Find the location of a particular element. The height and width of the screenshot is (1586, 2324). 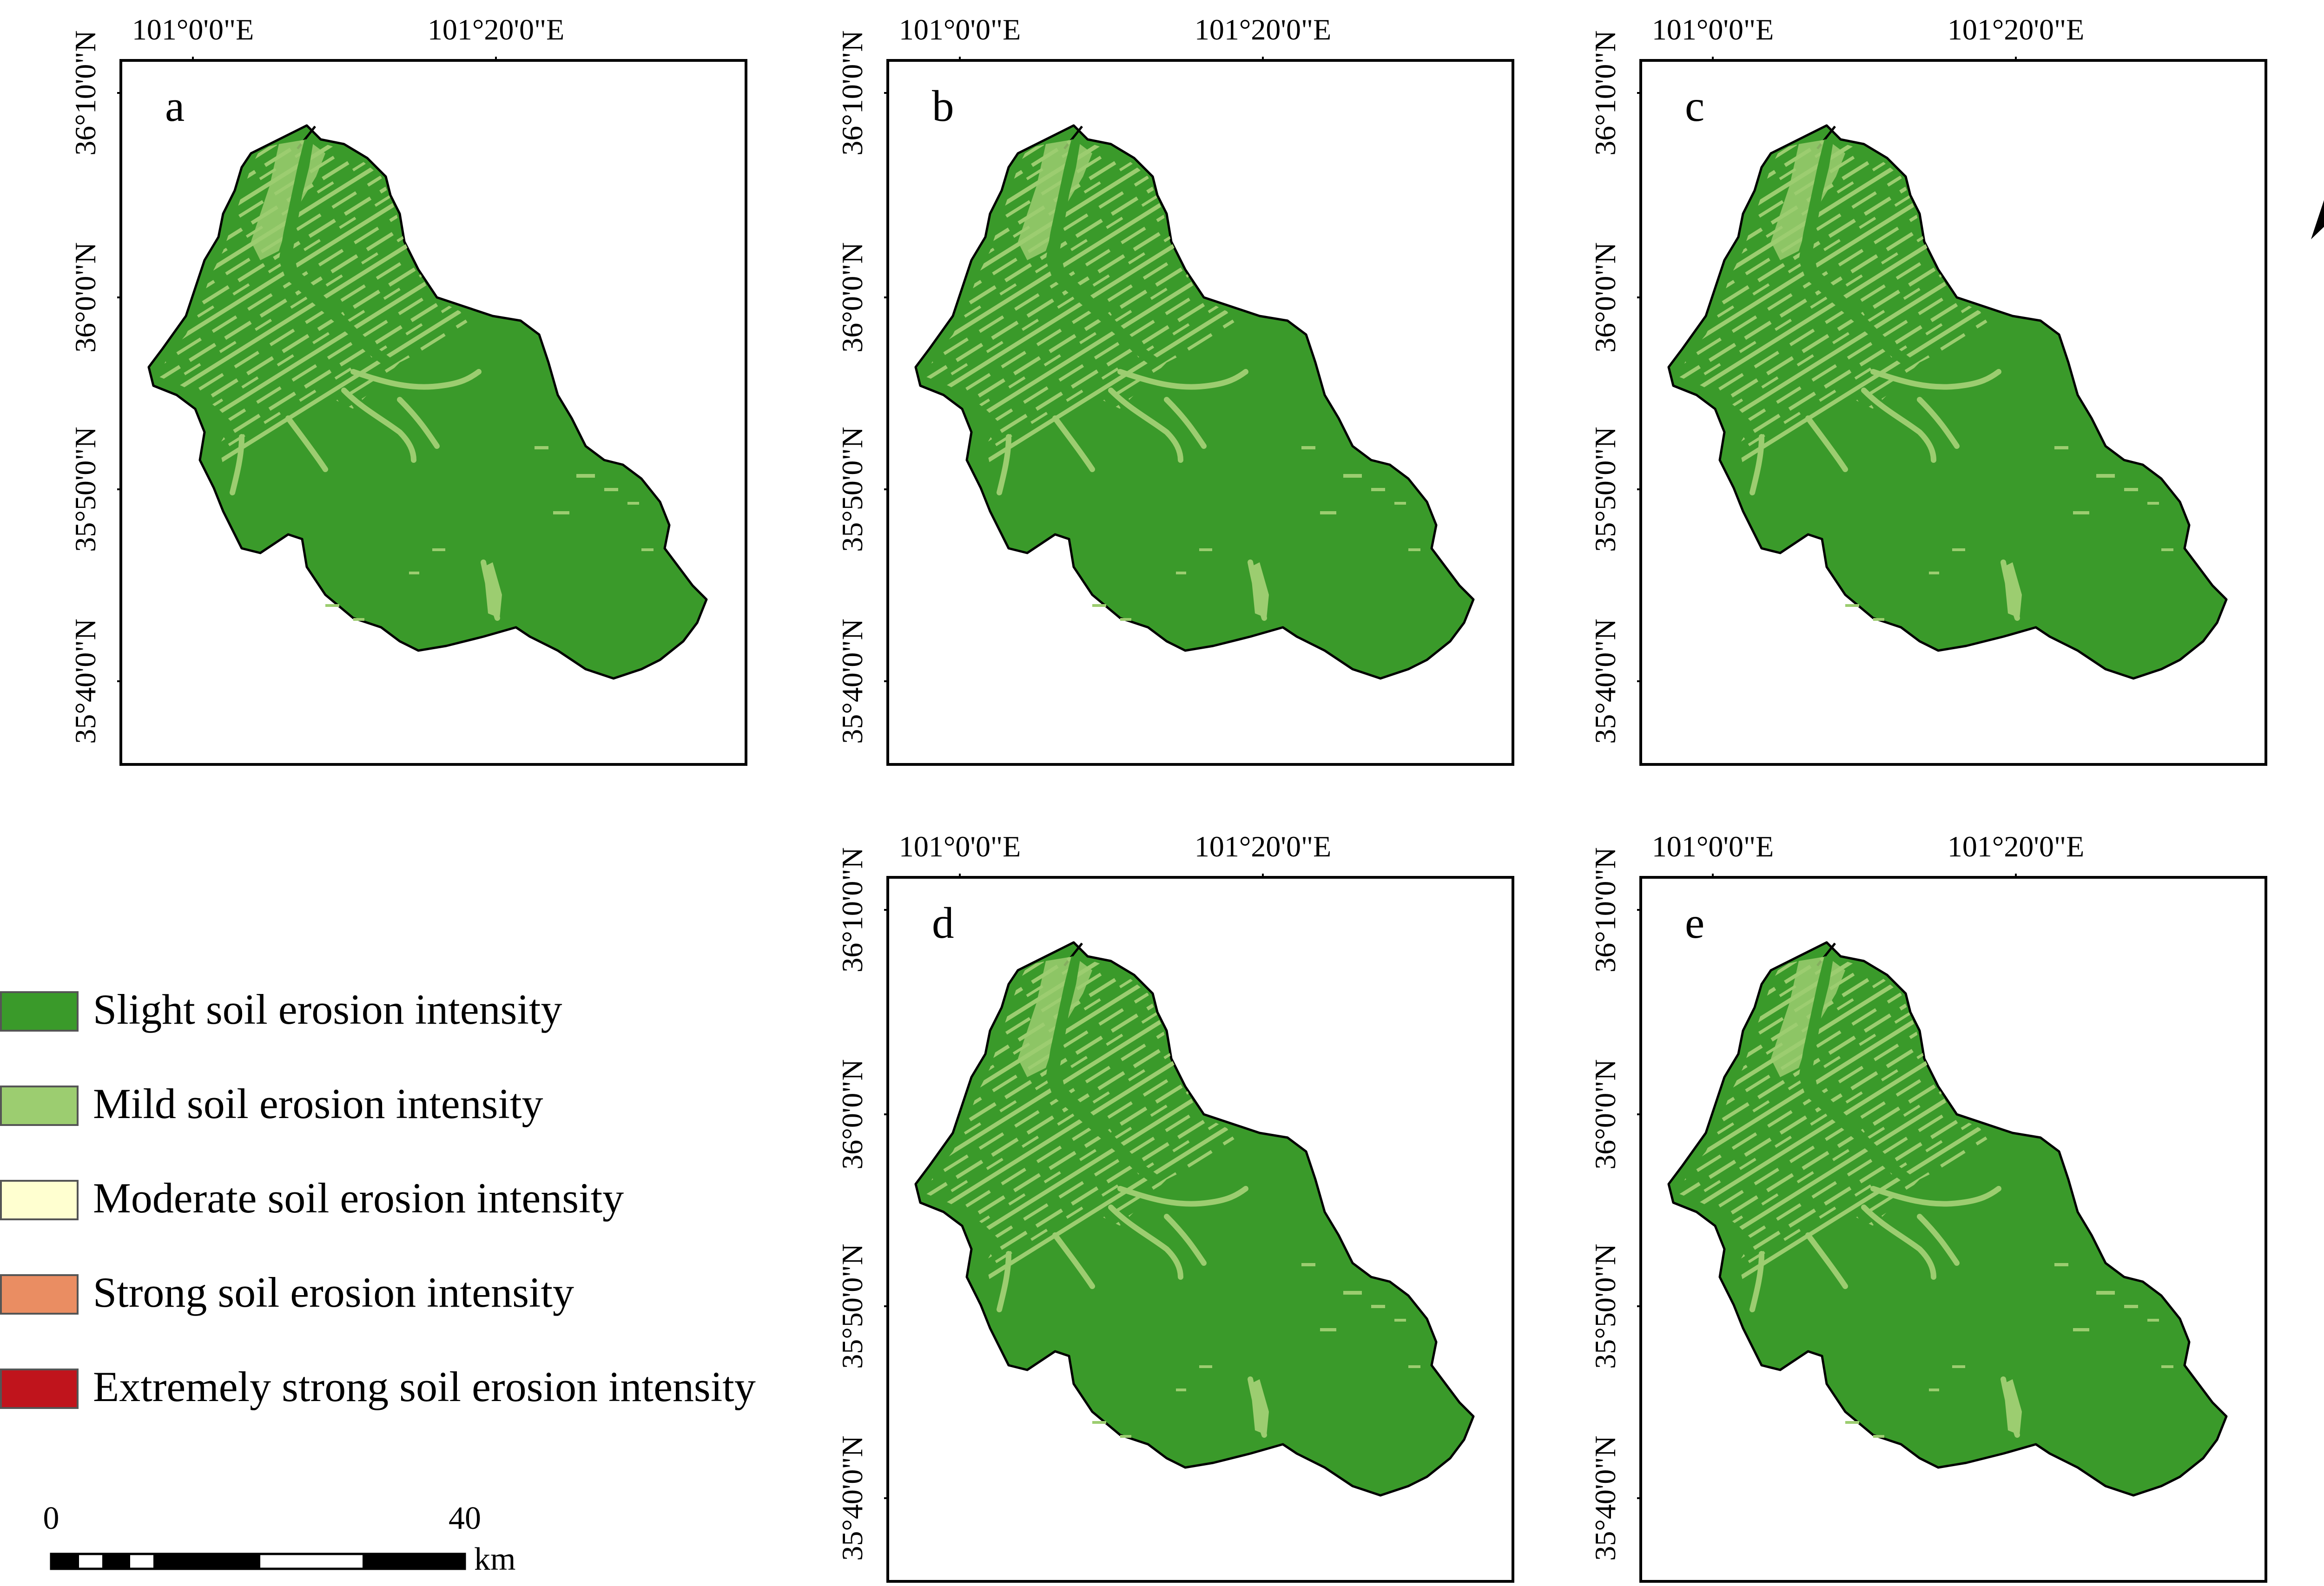

north-arrow: N is located at coordinates (2317, 219).